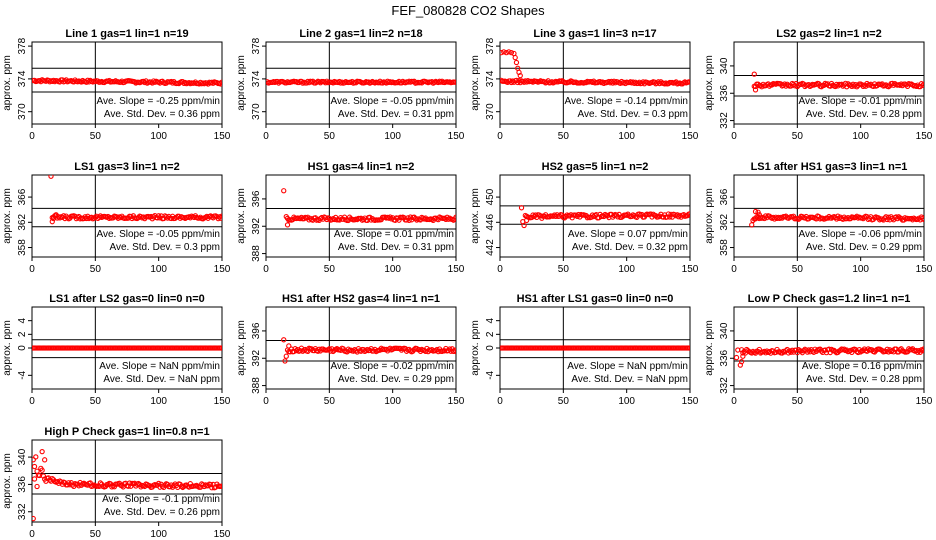 The width and height of the screenshot is (936, 540). I want to click on y-tick-label: 336, so click(724, 92).